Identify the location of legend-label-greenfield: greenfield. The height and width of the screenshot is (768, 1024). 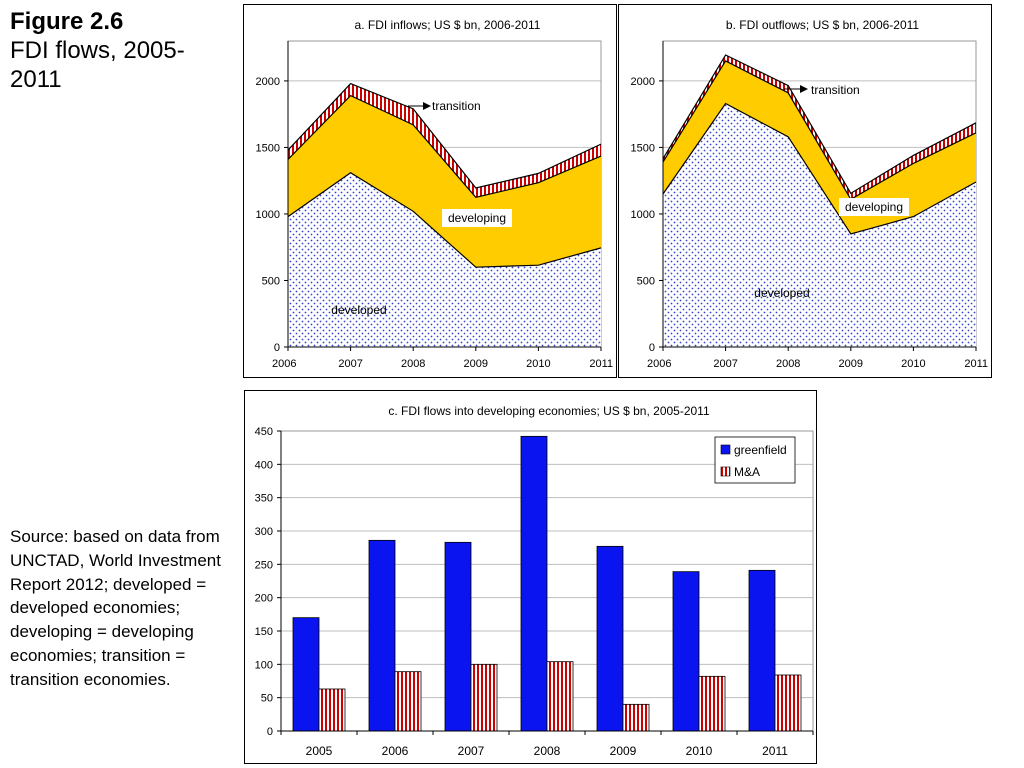
(760, 450).